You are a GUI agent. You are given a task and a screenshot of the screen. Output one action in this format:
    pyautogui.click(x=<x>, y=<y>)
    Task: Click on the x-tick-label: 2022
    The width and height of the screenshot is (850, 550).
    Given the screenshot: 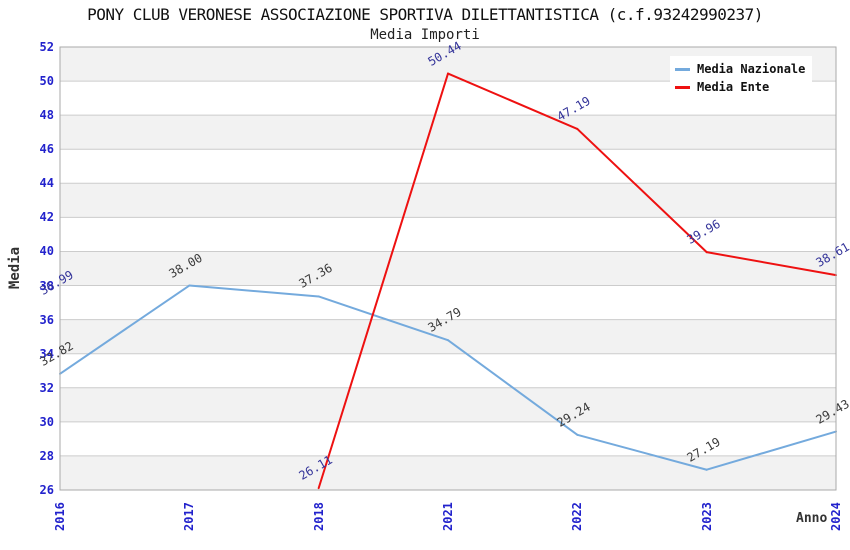 What is the action you would take?
    pyautogui.click(x=577, y=516)
    